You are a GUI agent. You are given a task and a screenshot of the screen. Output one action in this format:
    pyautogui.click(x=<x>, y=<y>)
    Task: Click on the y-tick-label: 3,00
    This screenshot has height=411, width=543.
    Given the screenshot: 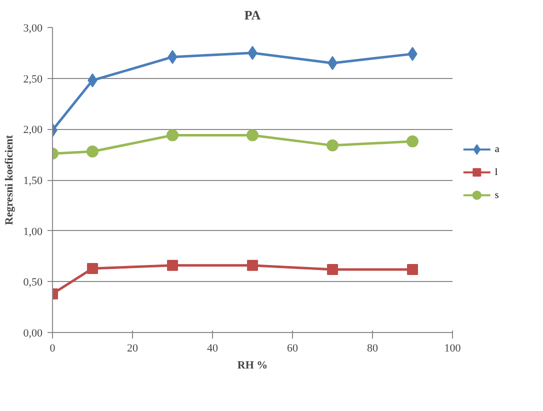 What is the action you would take?
    pyautogui.click(x=33, y=28)
    